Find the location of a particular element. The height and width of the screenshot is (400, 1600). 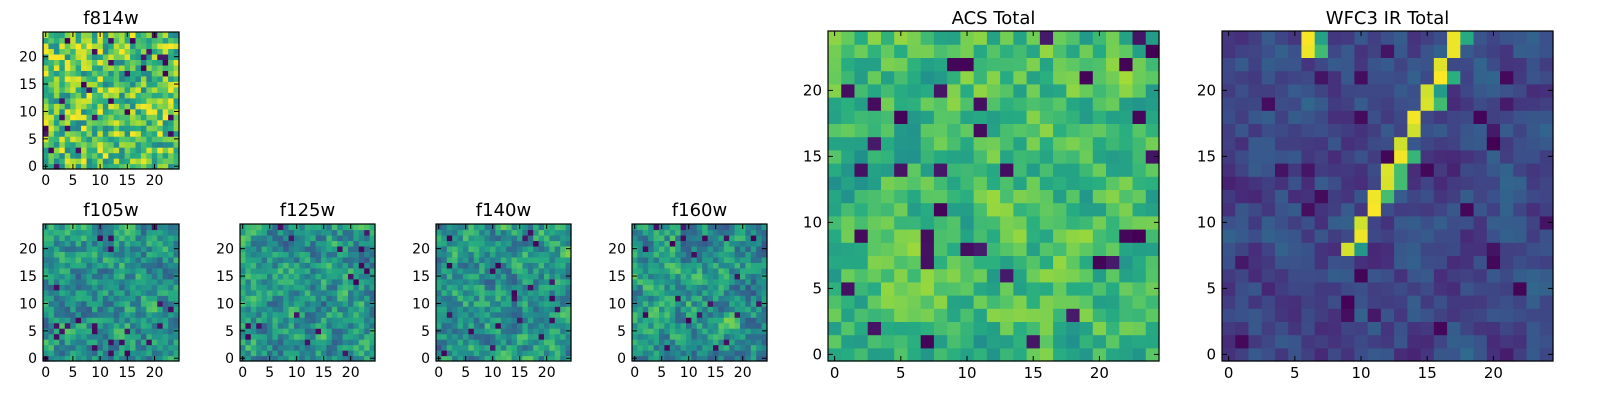

y-tick-label: 15 is located at coordinates (28, 277).